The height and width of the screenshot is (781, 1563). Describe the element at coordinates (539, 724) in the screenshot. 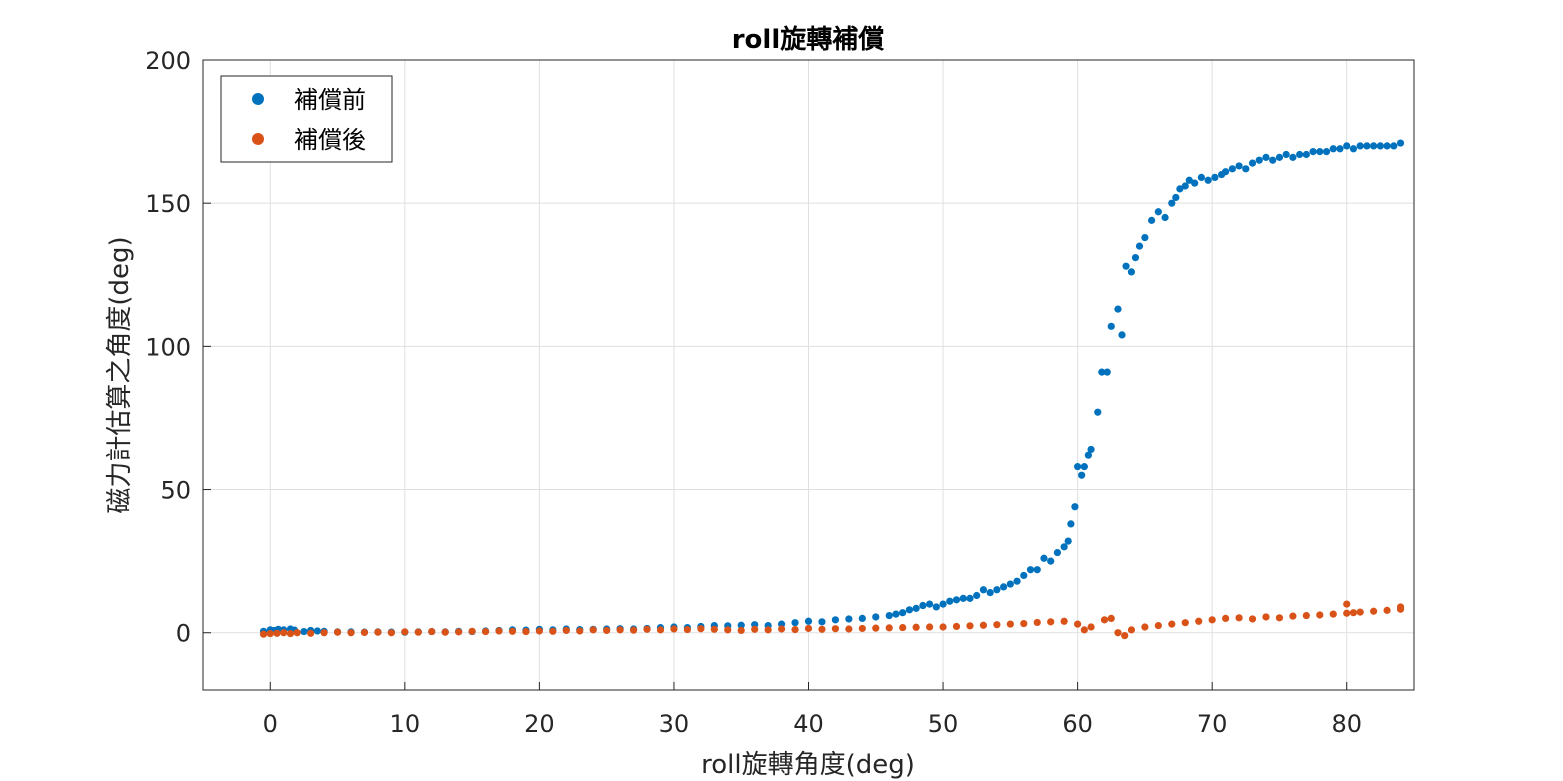

I see `x-tick-label: 20` at that location.